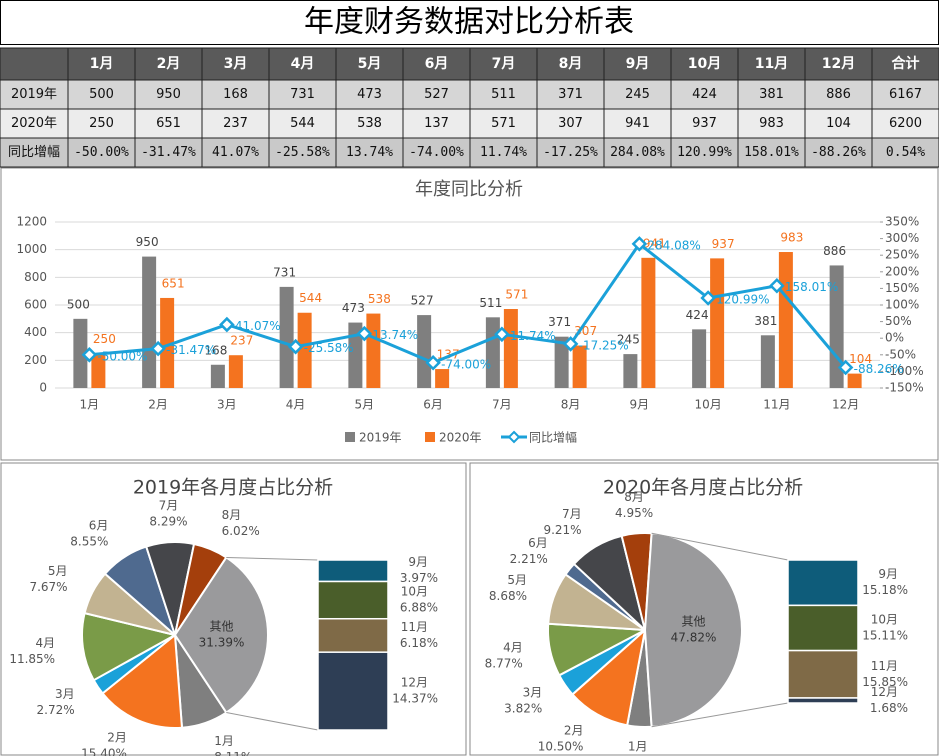 This screenshot has width=939, height=756. Describe the element at coordinates (504, 64) in the screenshot. I see `column-header: 7月` at that location.